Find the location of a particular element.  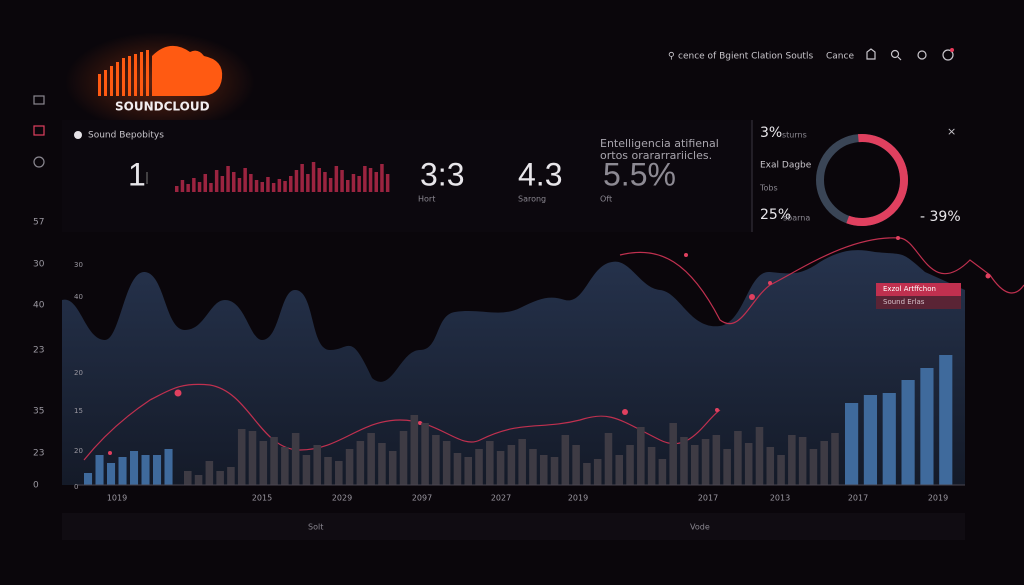

stat-value: 5.5% is located at coordinates (639, 174).